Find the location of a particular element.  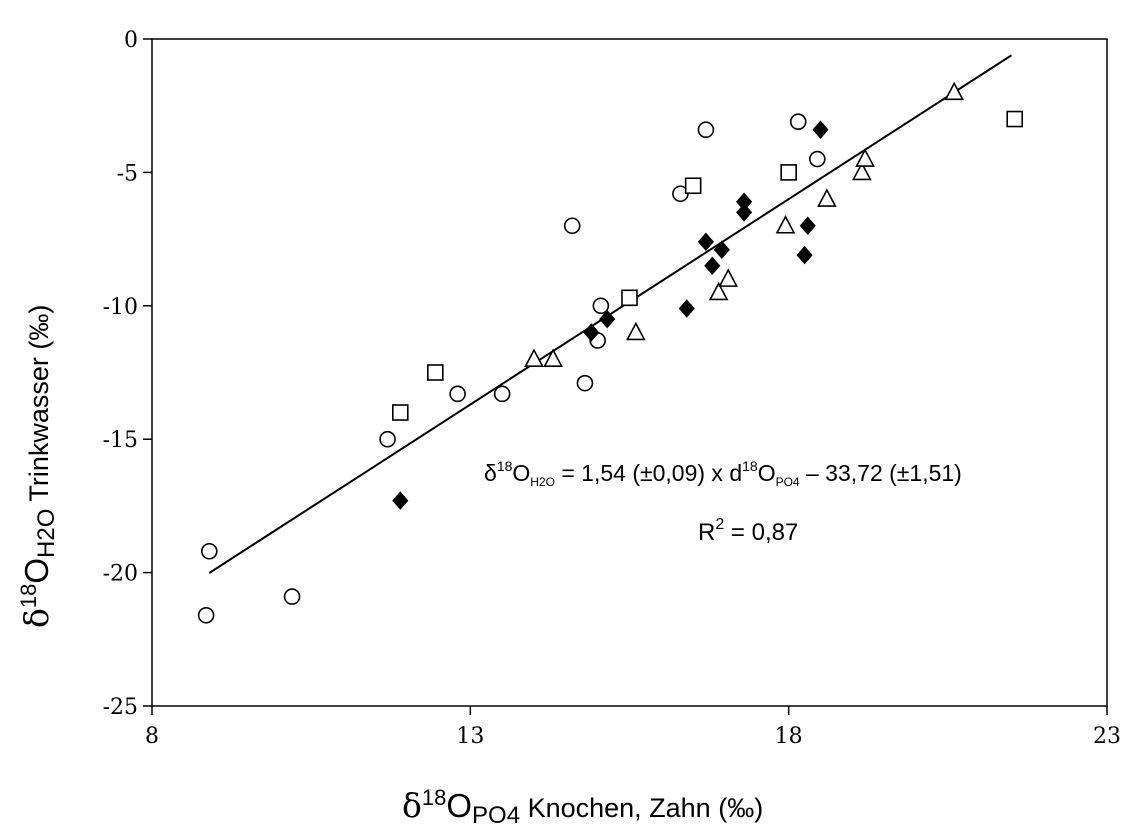

x-tick-label: 8 is located at coordinates (152, 736).